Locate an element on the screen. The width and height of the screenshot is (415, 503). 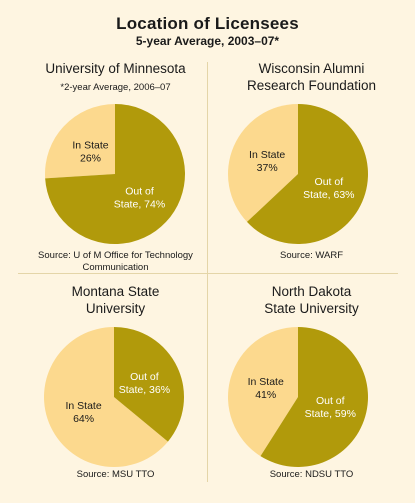
vertical-divider is located at coordinates (207, 272).